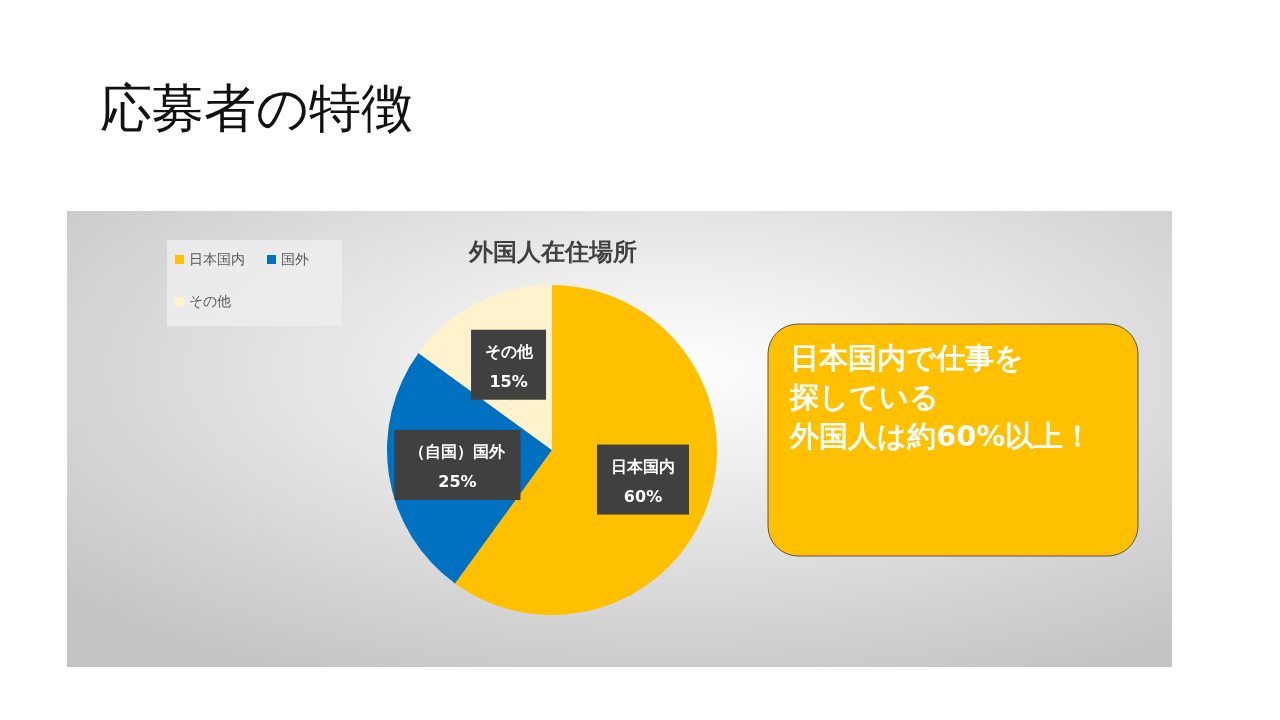  I want to click on data-label: （自国）国外 25%, so click(458, 466).